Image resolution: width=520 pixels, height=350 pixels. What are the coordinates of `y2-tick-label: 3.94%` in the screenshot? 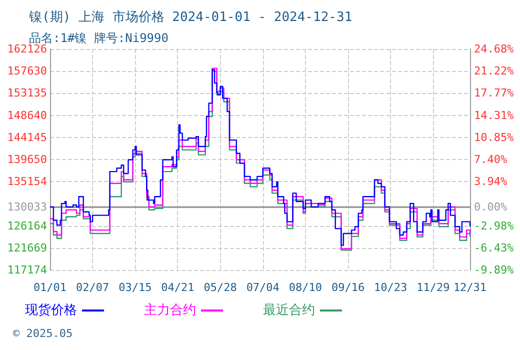 It's located at (491, 181).